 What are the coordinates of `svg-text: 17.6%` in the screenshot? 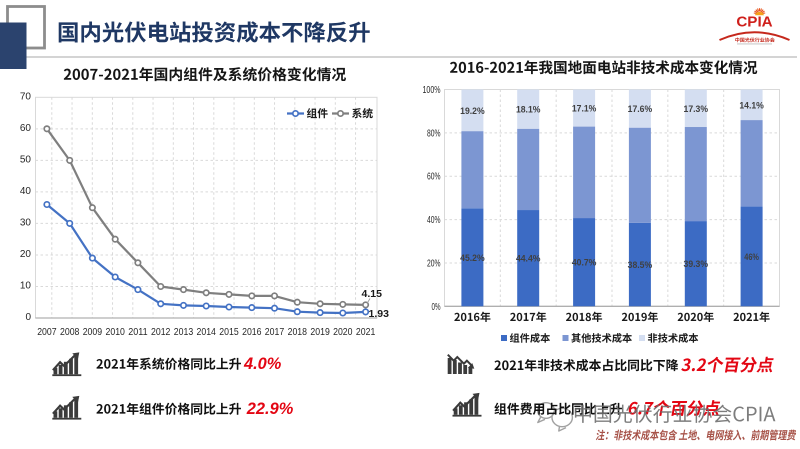 It's located at (640, 109).